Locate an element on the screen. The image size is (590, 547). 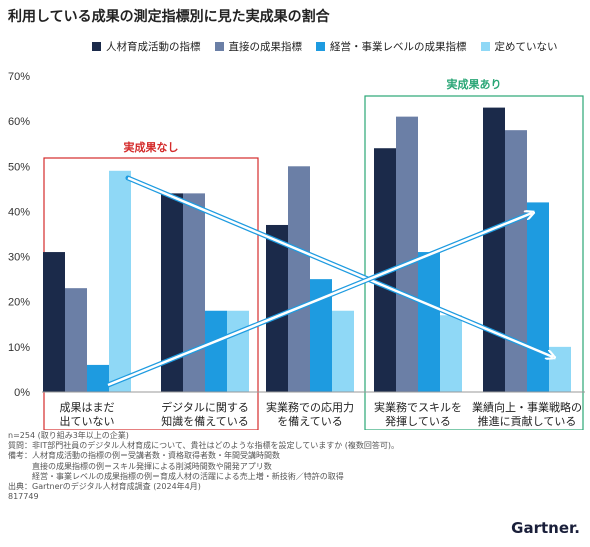
legend-item: 直接の成果指標 is located at coordinates (258, 46).